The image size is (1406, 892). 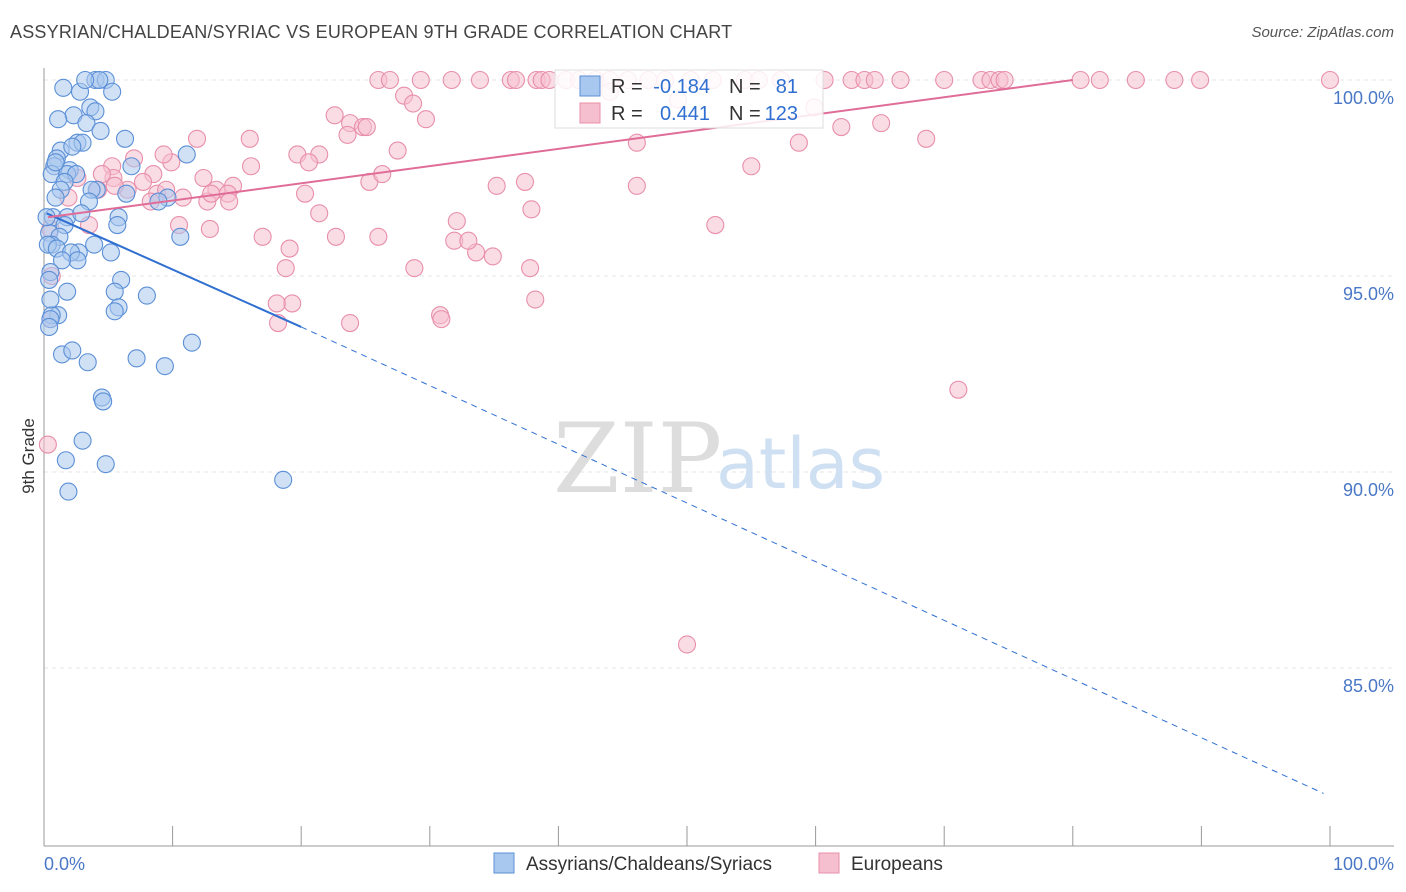 I want to click on stats-n-value-pink: 123, so click(x=781, y=114).